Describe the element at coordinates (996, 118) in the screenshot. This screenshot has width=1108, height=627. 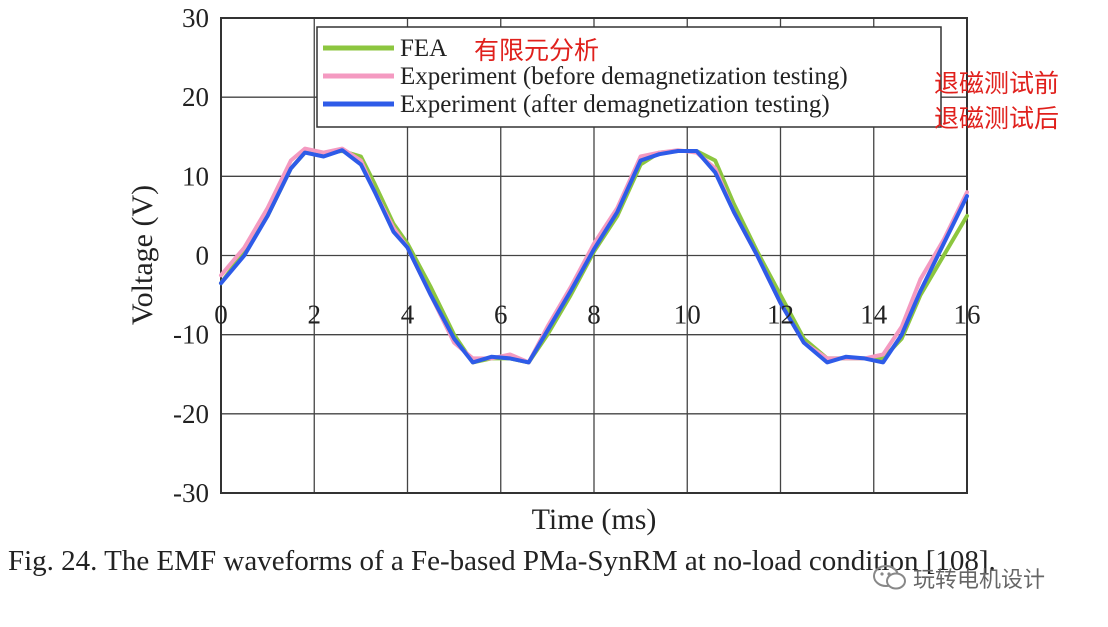
I see `annotation-after: 退磁测试后` at that location.